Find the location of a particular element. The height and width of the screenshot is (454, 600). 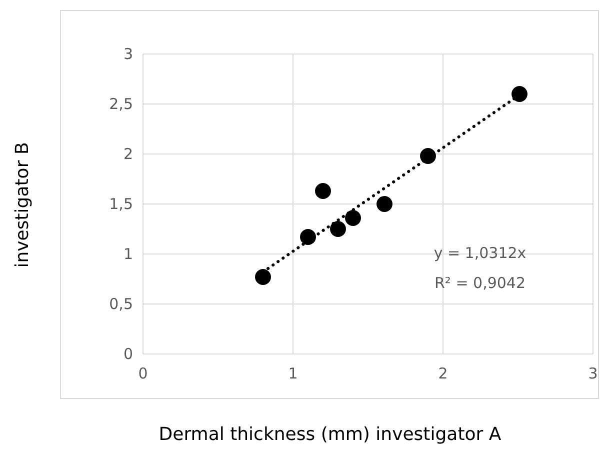

y-tick-label: 3 is located at coordinates (128, 53).